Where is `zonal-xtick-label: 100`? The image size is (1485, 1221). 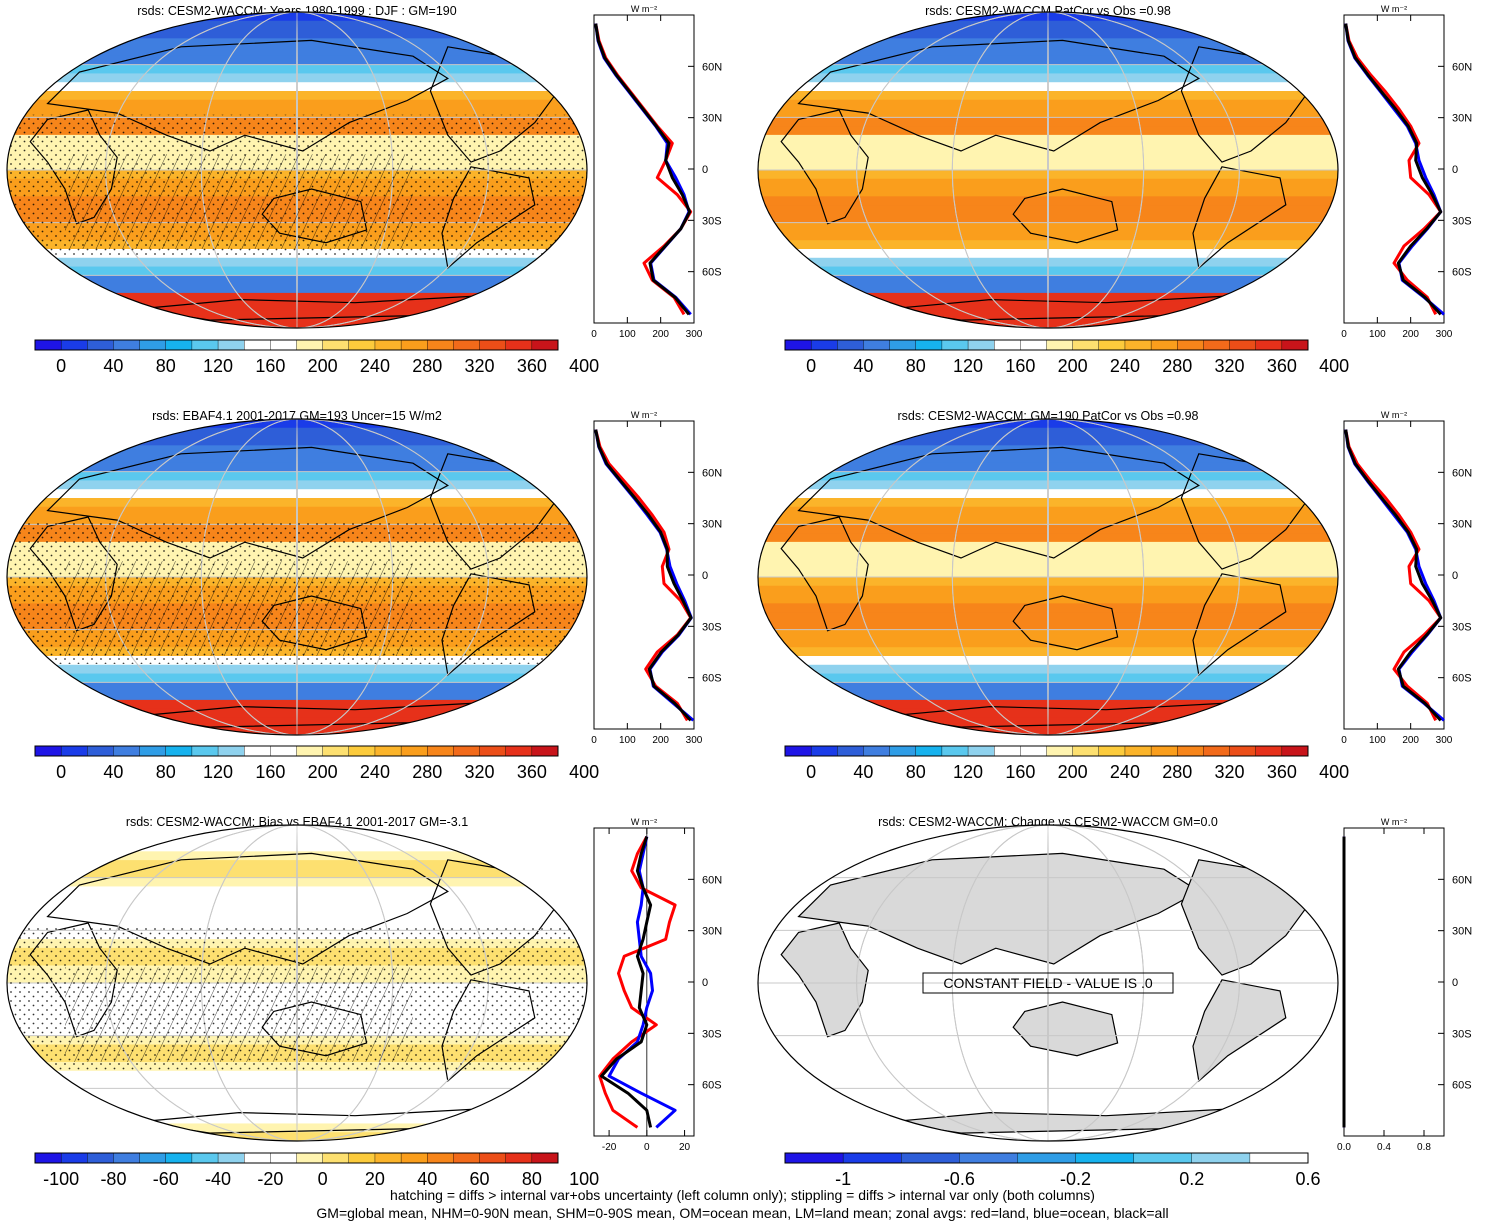 zonal-xtick-label: 100 is located at coordinates (1377, 334).